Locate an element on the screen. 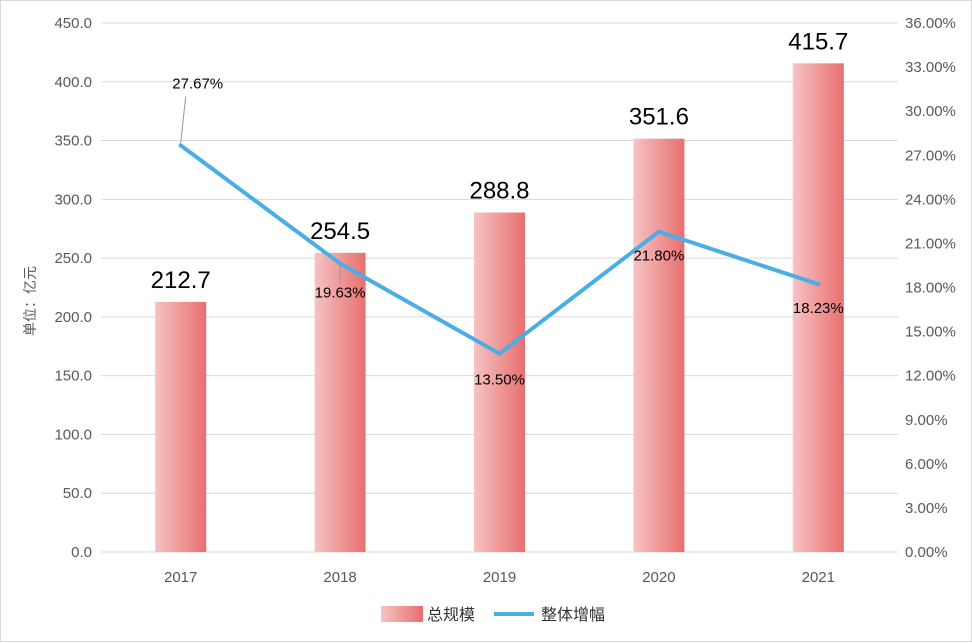 The image size is (972, 643). legend-swatch-bar is located at coordinates (402, 614).